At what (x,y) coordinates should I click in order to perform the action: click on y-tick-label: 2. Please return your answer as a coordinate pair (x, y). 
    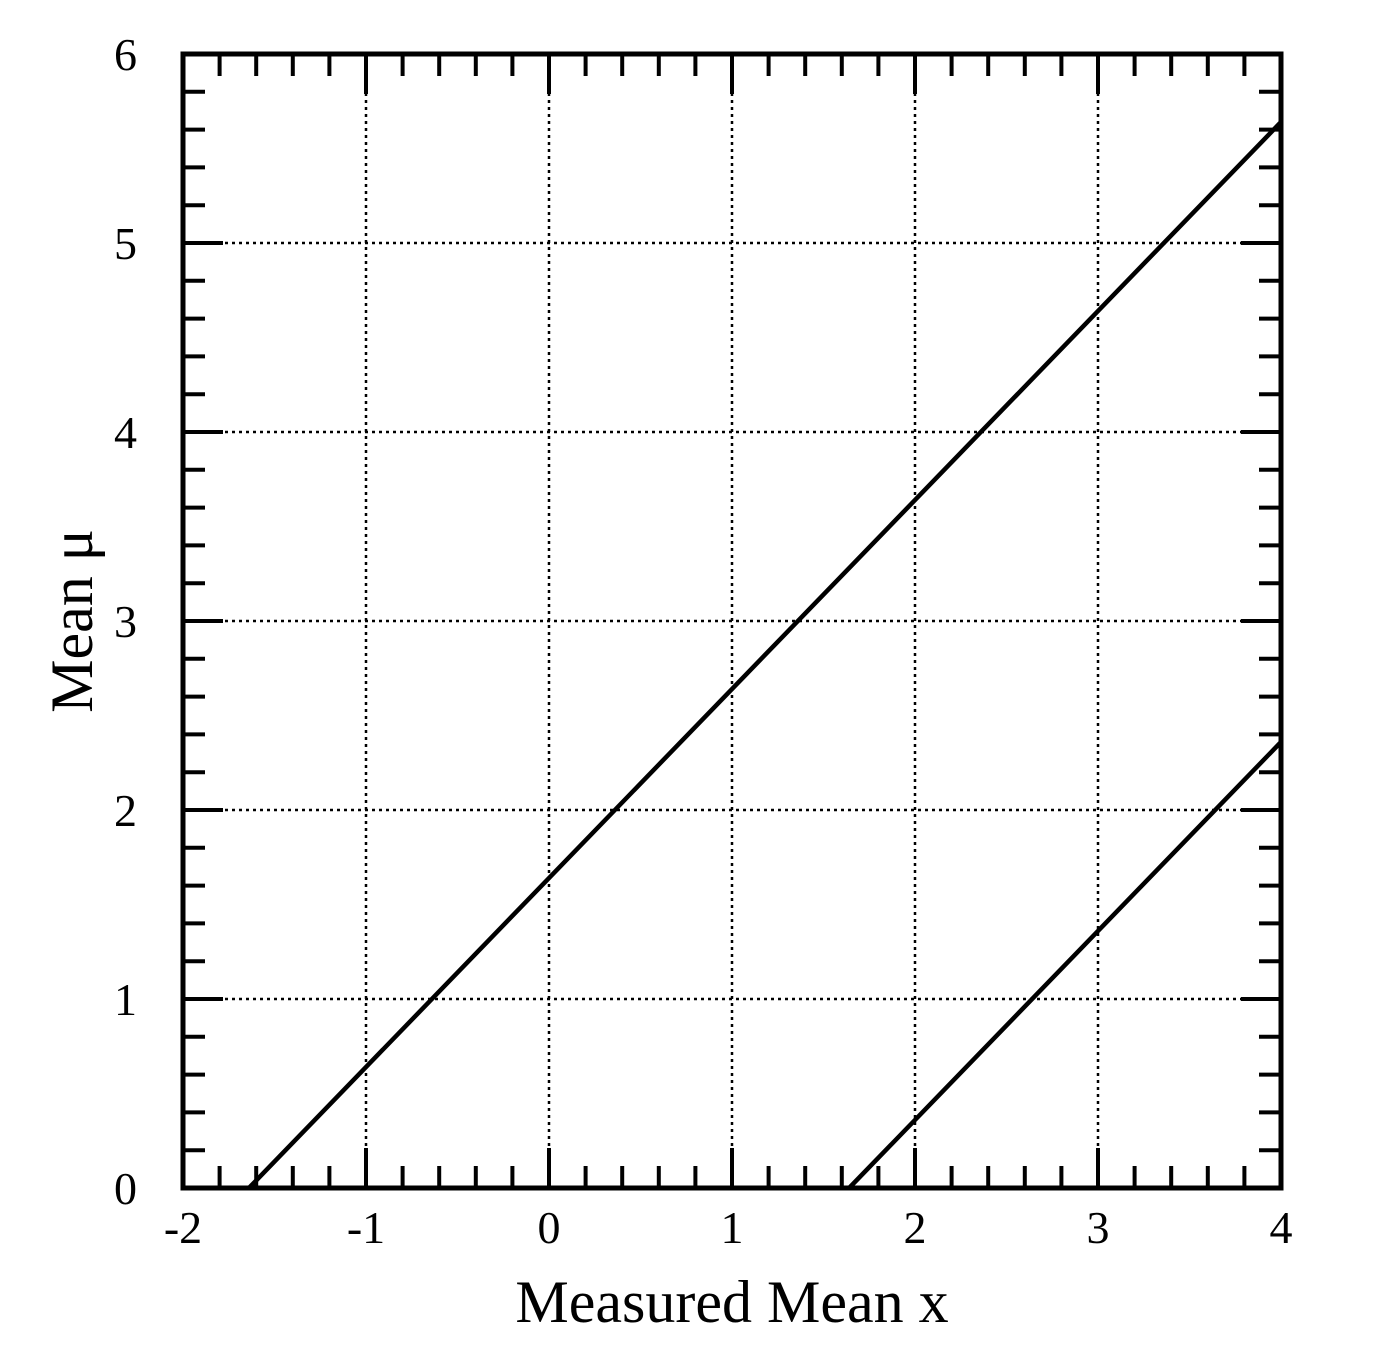
    Looking at the image, I should click on (125, 810).